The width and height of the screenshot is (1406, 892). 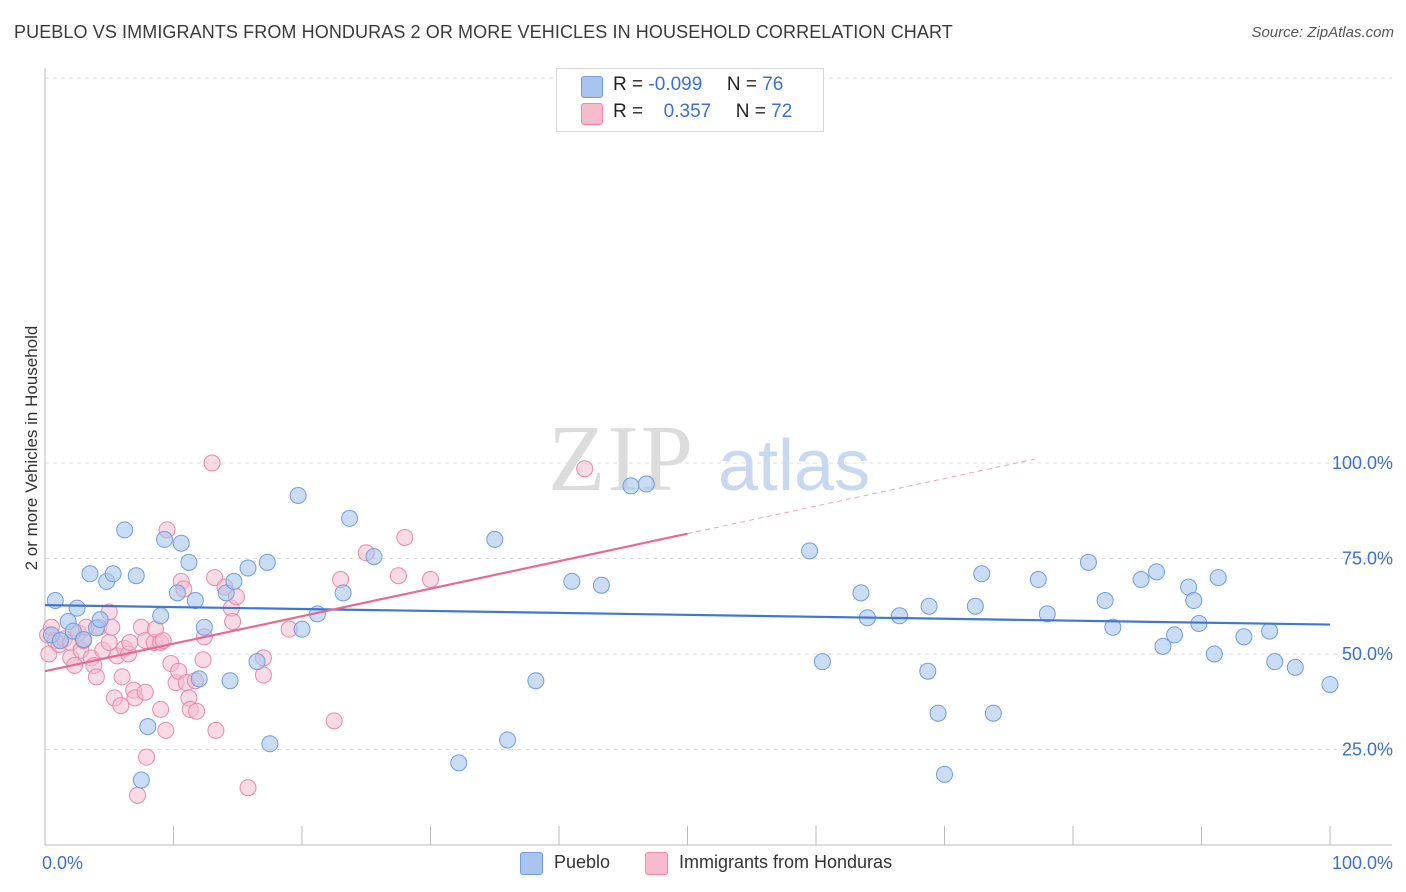 I want to click on legend-swatch-pueblo, so click(x=592, y=87).